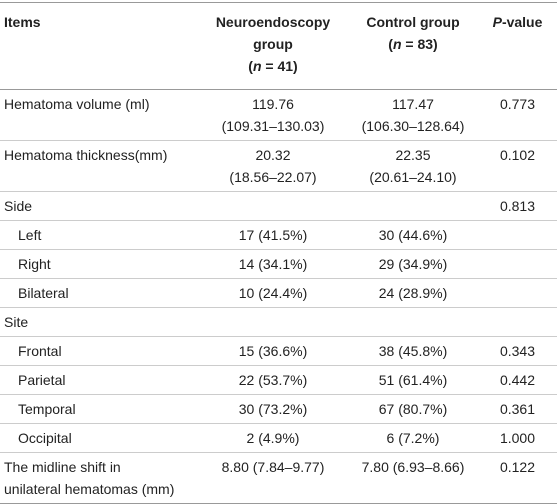 Image resolution: width=557 pixels, height=504 pixels. Describe the element at coordinates (99, 166) in the screenshot. I see `table-cell: Hematoma thickness(mm)` at that location.